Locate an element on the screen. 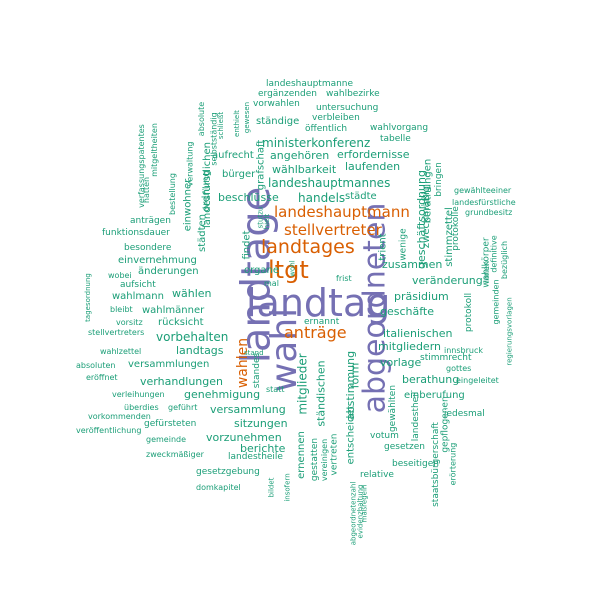 Image resolution: width=600 pixels, height=600 pixels. word: sitzungen is located at coordinates (261, 423).